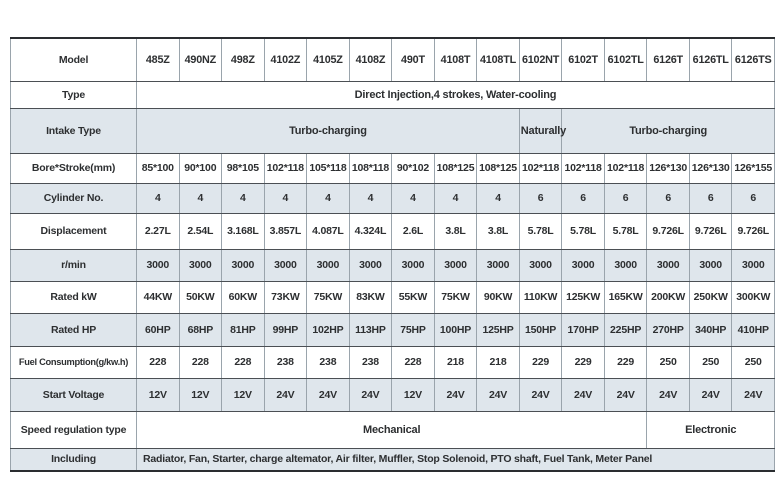 Image resolution: width=781 pixels, height=500 pixels. I want to click on spec-cell: 3.857L, so click(285, 231).